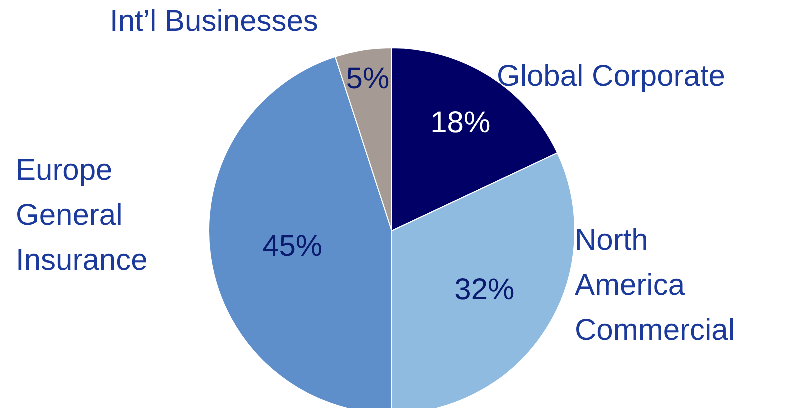  I want to click on data-label: 5%, so click(368, 79).